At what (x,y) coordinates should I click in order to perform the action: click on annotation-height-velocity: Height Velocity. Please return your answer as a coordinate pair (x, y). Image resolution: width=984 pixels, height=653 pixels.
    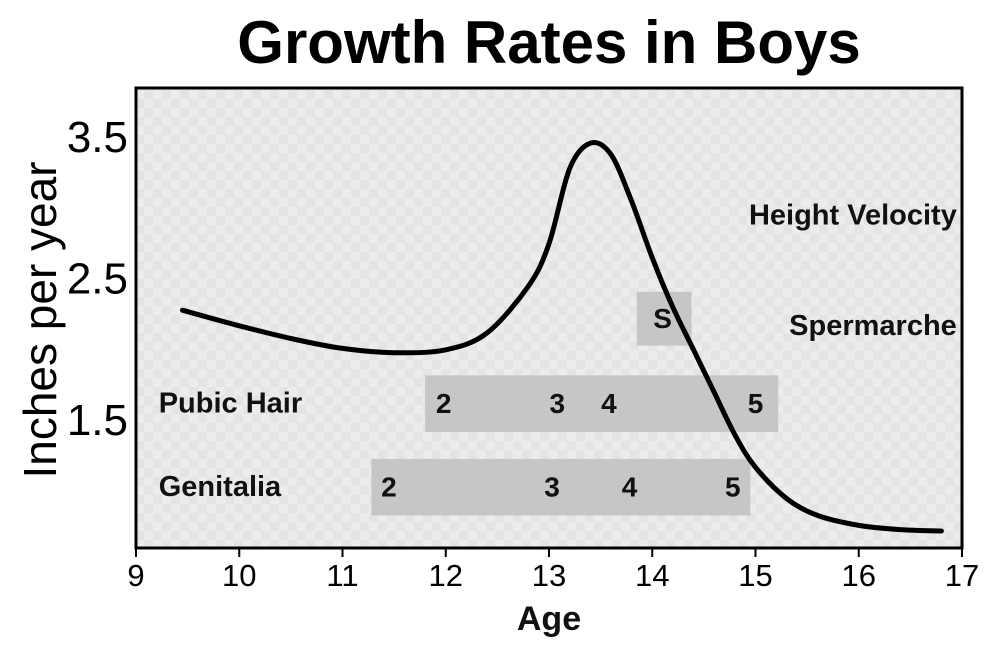
    Looking at the image, I should click on (853, 215).